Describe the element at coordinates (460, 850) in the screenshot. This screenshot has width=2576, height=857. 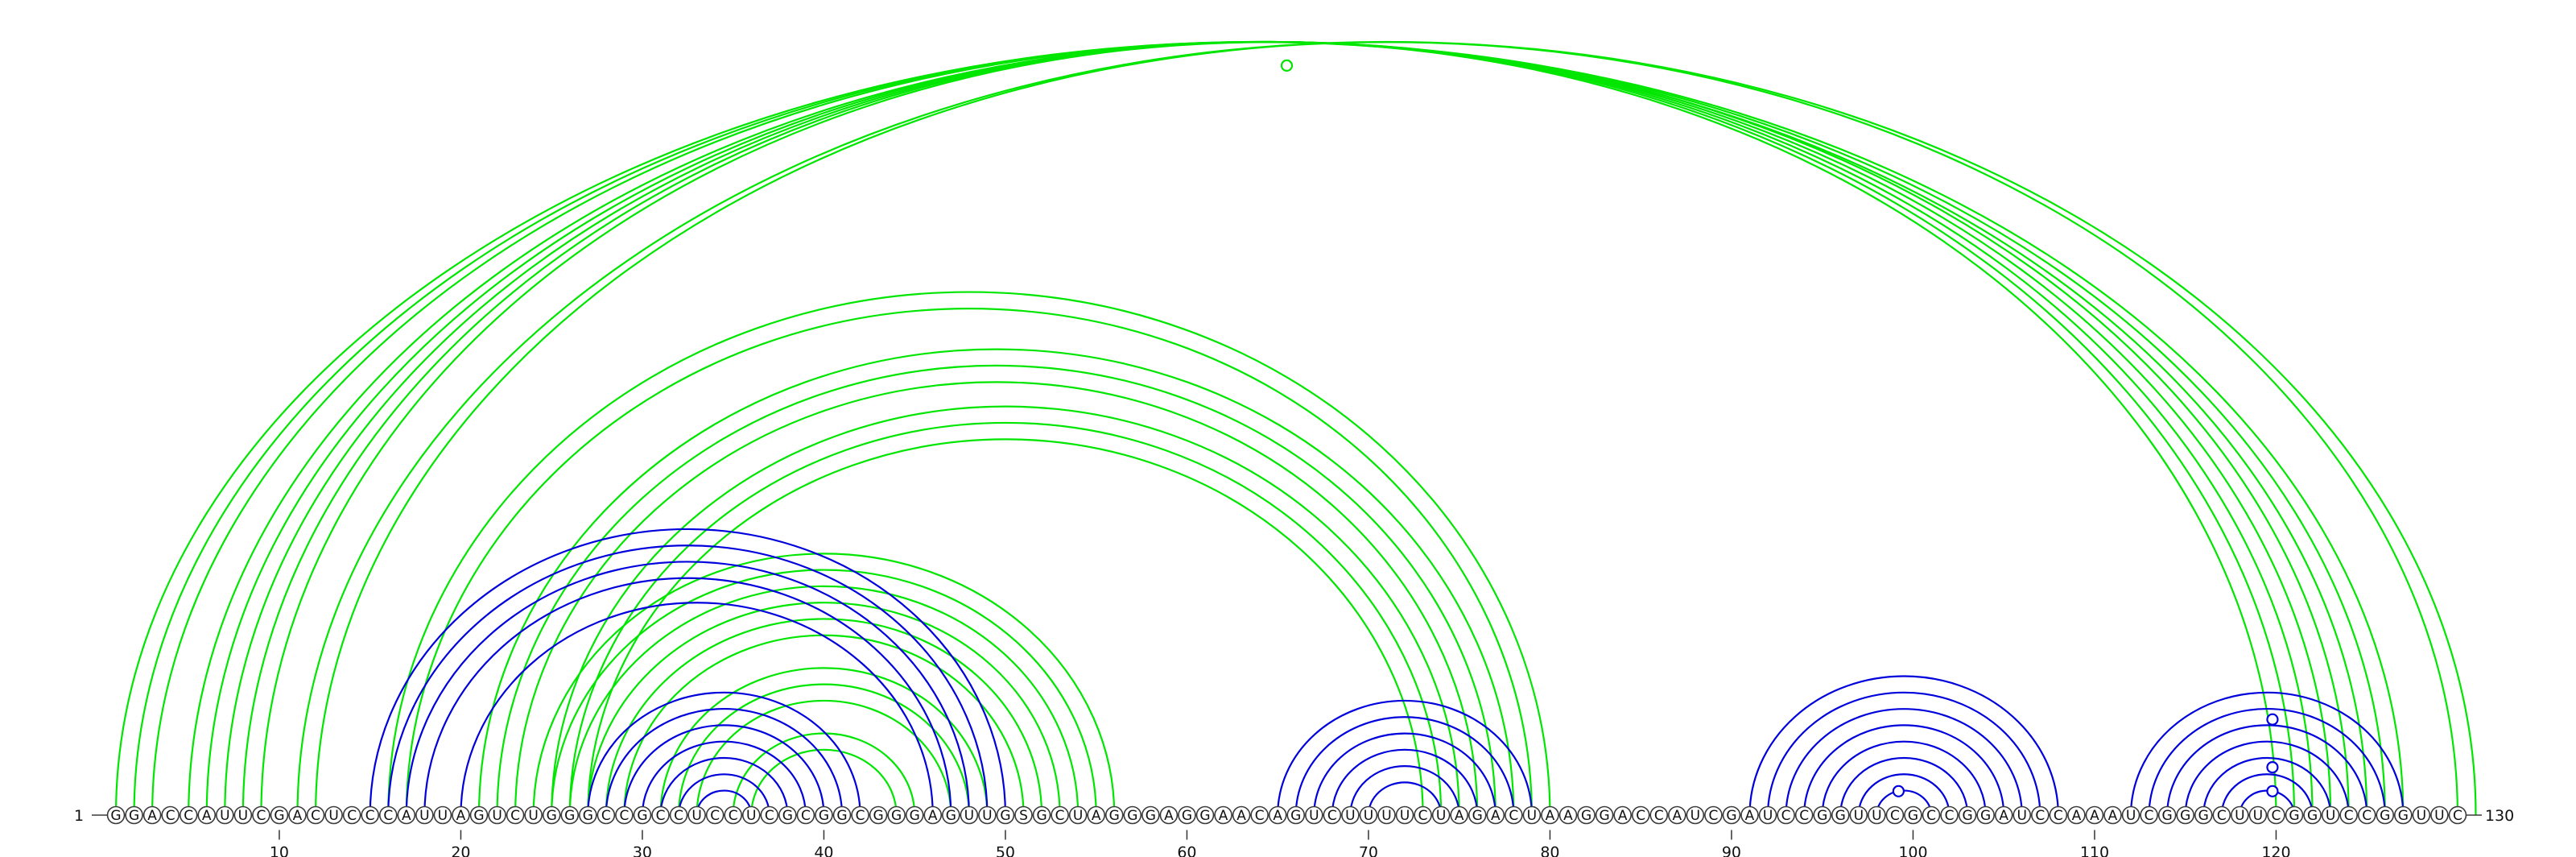
I see `tick-label: 20` at that location.